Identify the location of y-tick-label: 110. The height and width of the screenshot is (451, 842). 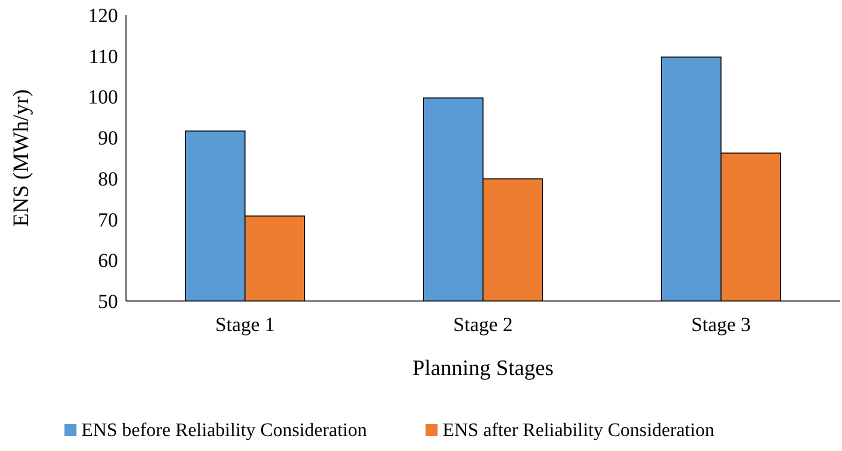
(103, 57).